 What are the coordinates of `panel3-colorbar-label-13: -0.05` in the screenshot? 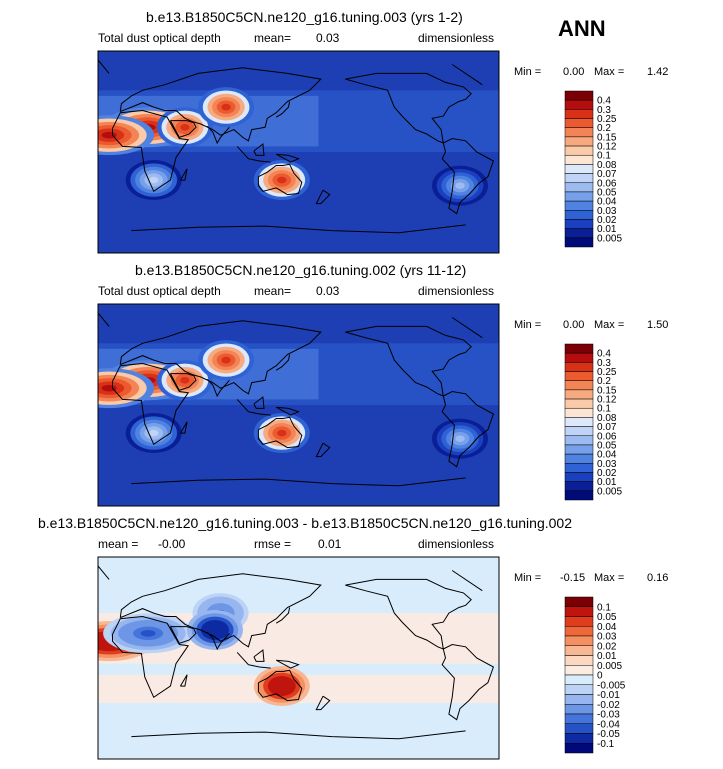 It's located at (608, 734).